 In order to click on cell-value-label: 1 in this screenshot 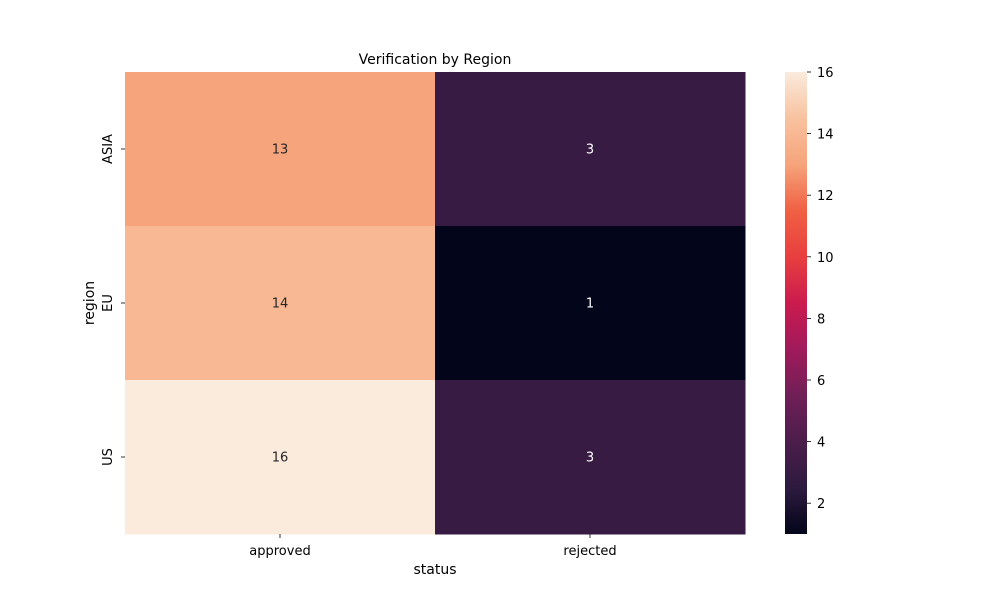, I will do `click(590, 304)`.